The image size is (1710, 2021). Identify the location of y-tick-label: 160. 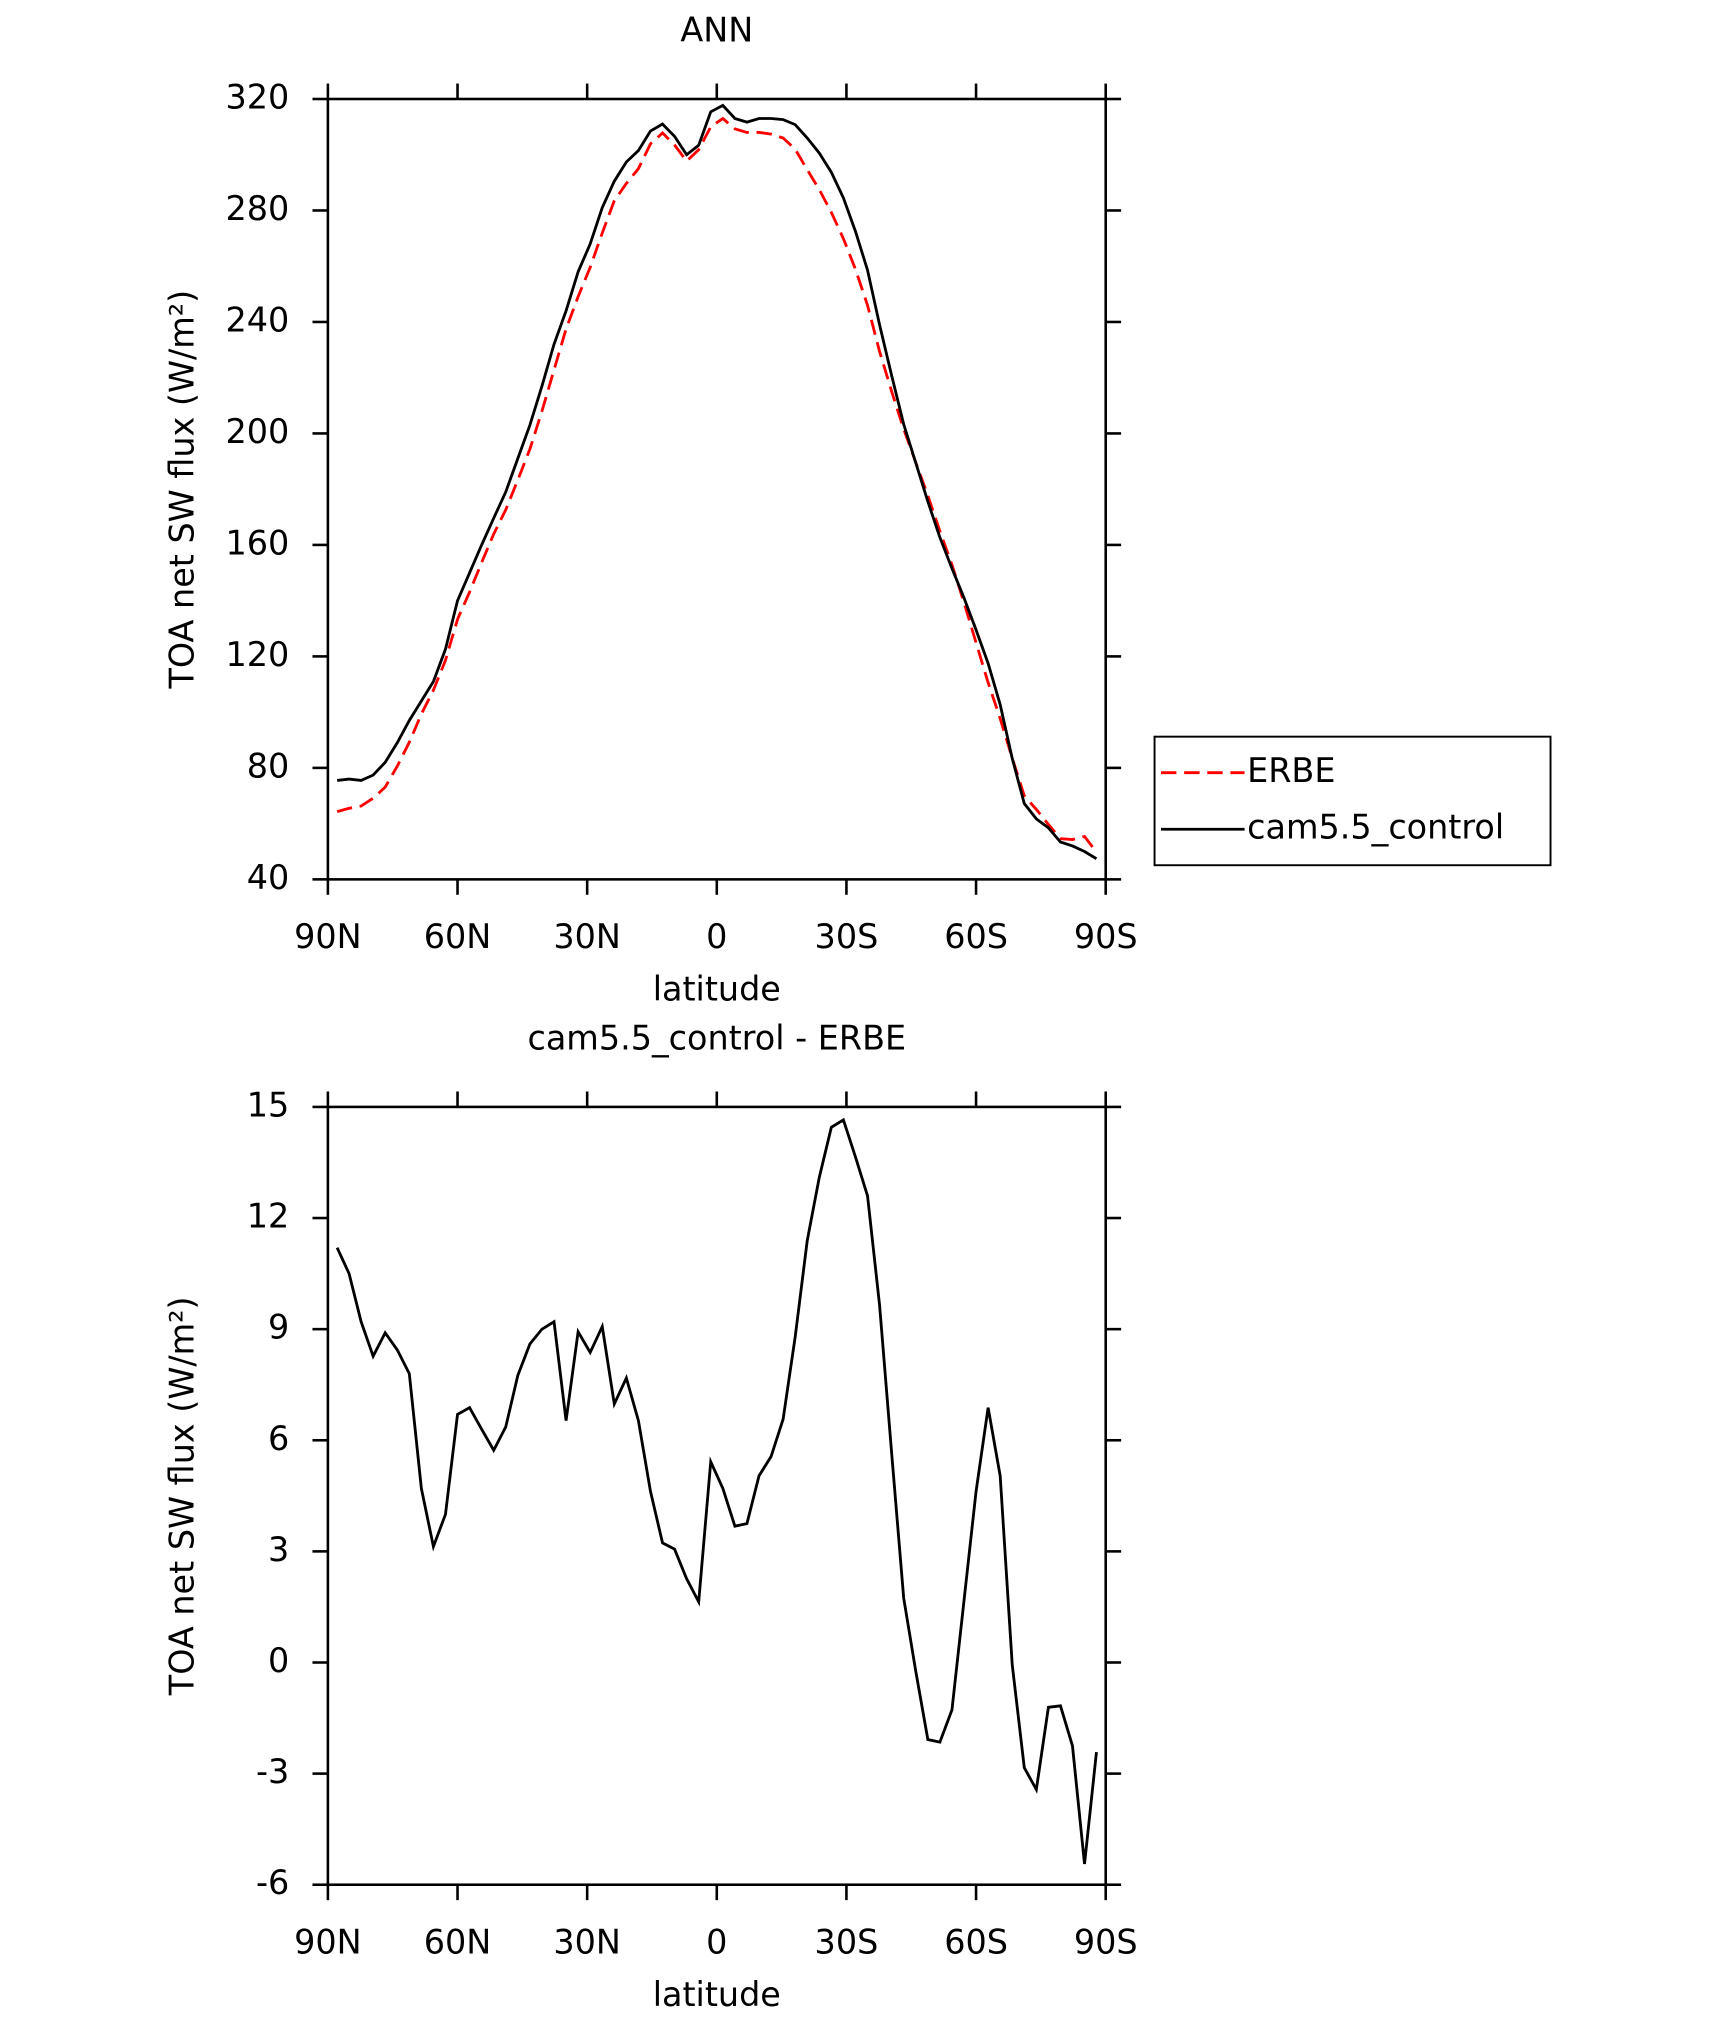
(258, 542).